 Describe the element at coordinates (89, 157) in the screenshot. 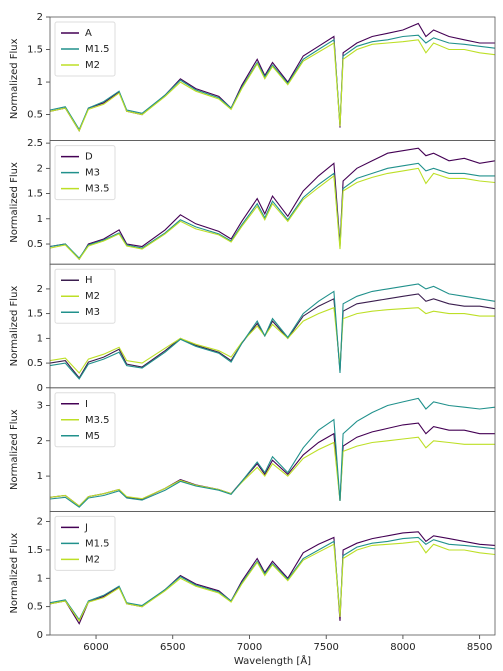

I see `legend-label: D` at that location.